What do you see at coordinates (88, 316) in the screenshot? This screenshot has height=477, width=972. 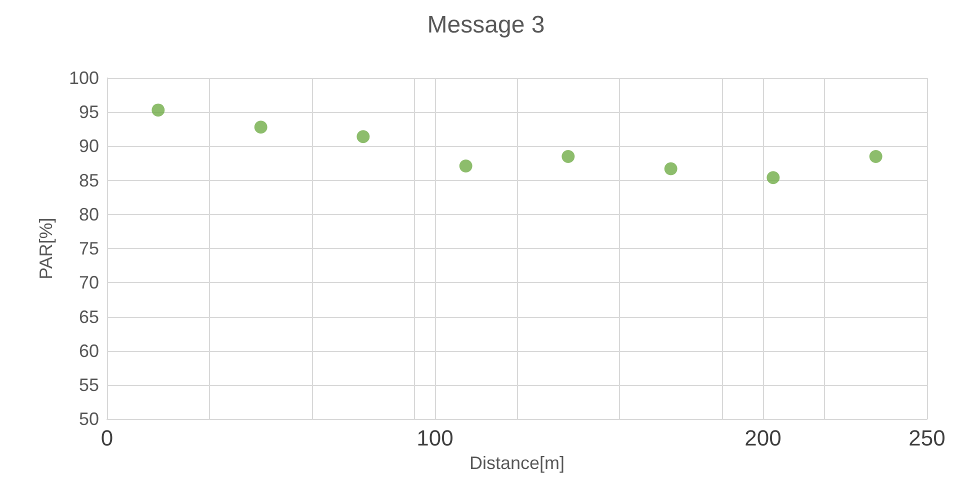 I see `y-tick-label: 65` at bounding box center [88, 316].